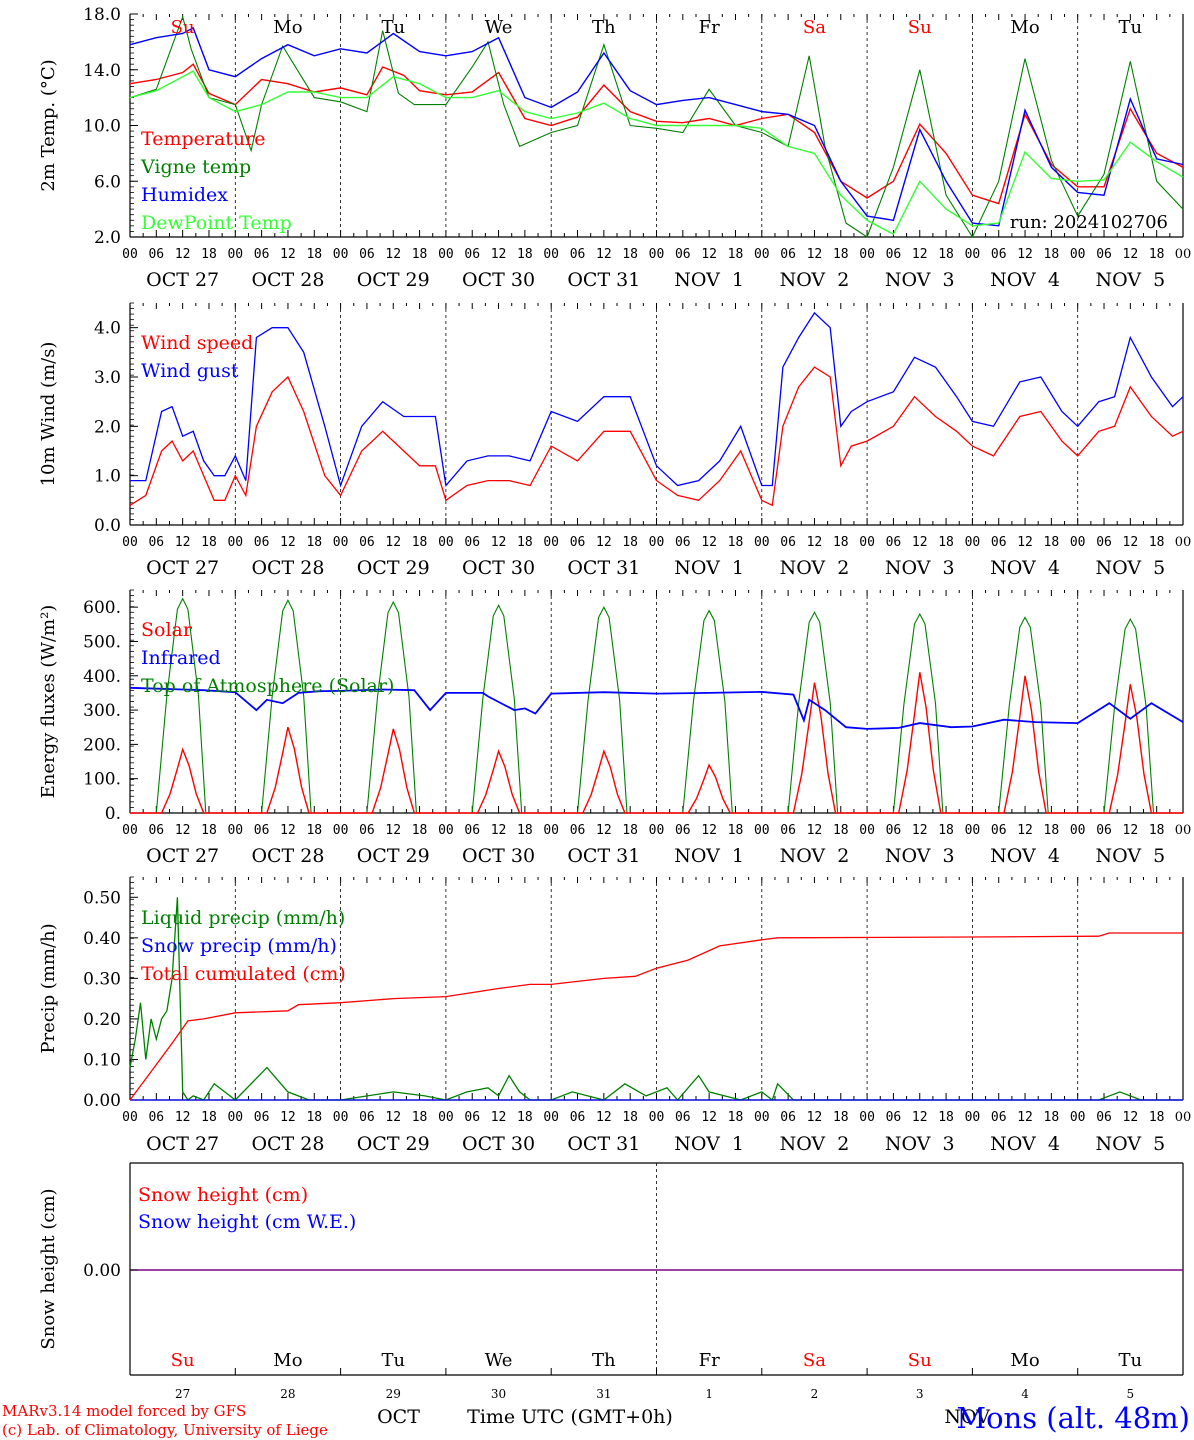  What do you see at coordinates (967, 1417) in the screenshot?
I see `month-label-nov: NOV` at bounding box center [967, 1417].